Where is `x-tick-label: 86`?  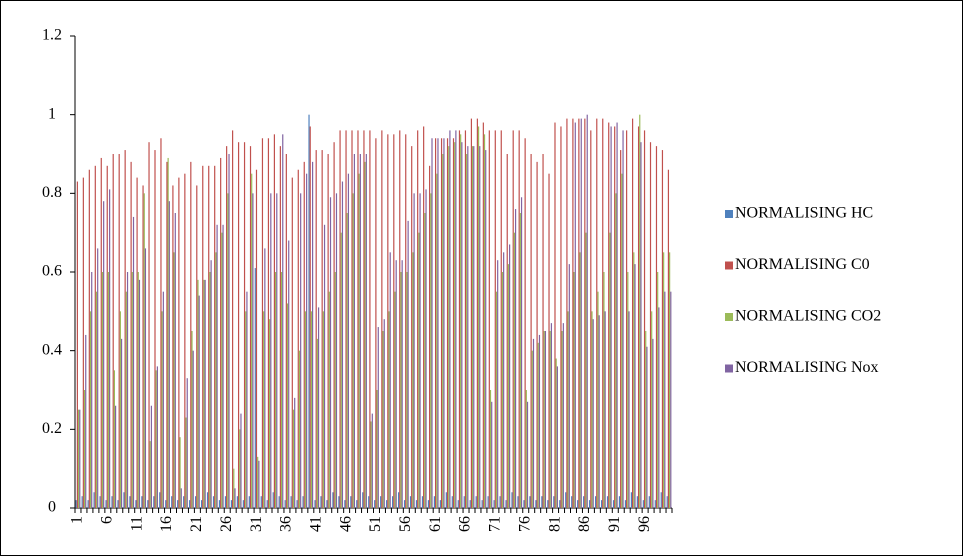
x-tick-label: 86 is located at coordinates (584, 524).